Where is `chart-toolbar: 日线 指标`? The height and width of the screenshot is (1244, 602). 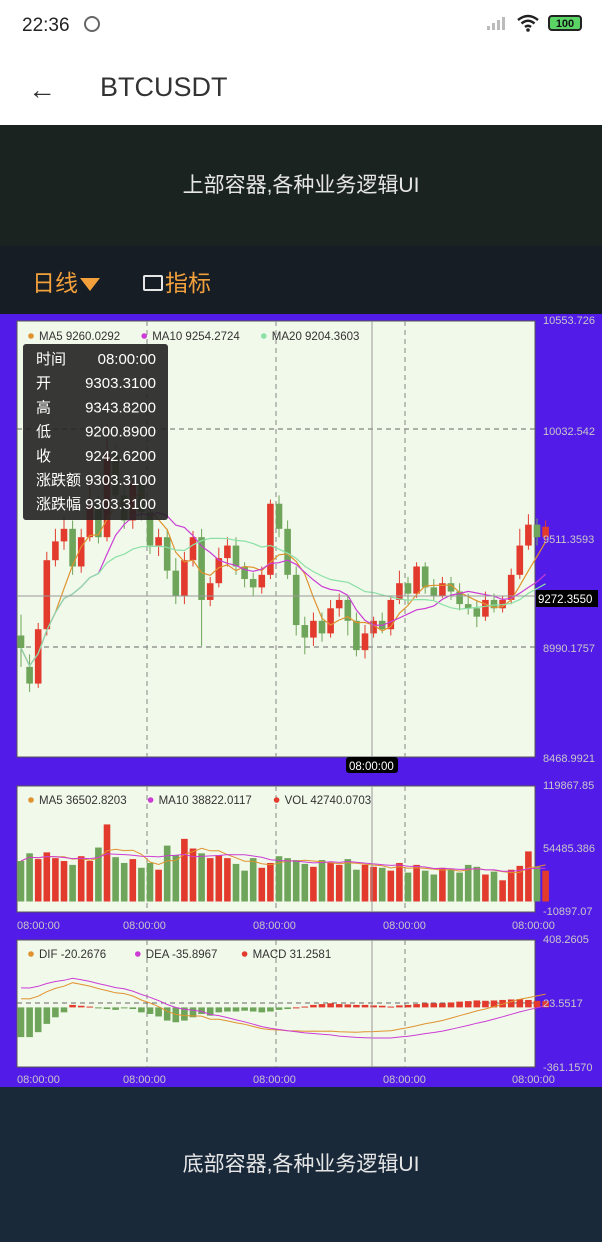
chart-toolbar: 日线 指标 is located at coordinates (301, 280).